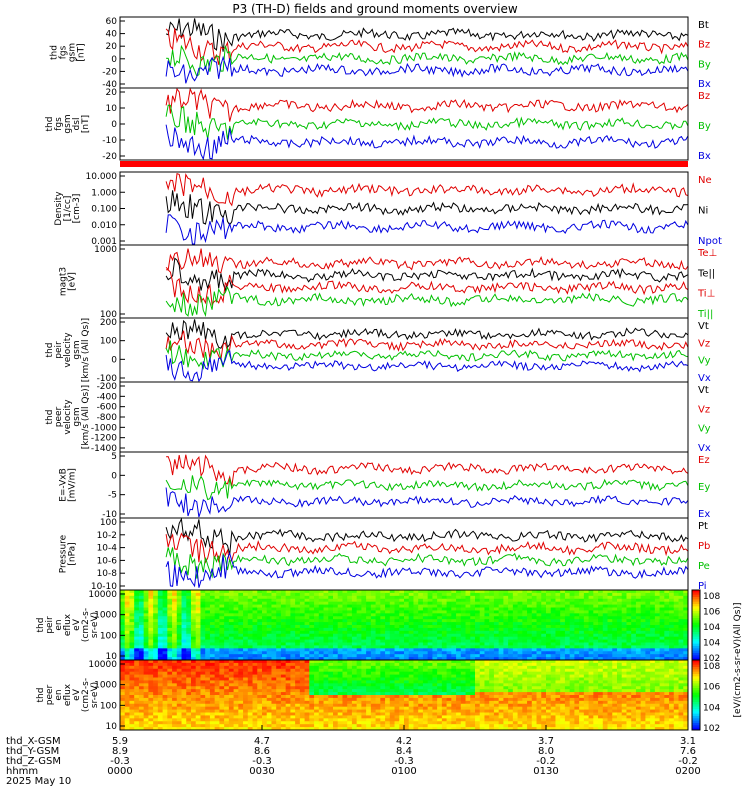 The image size is (750, 800). What do you see at coordinates (404, 417) in the screenshot?
I see `panel-frame` at bounding box center [404, 417].